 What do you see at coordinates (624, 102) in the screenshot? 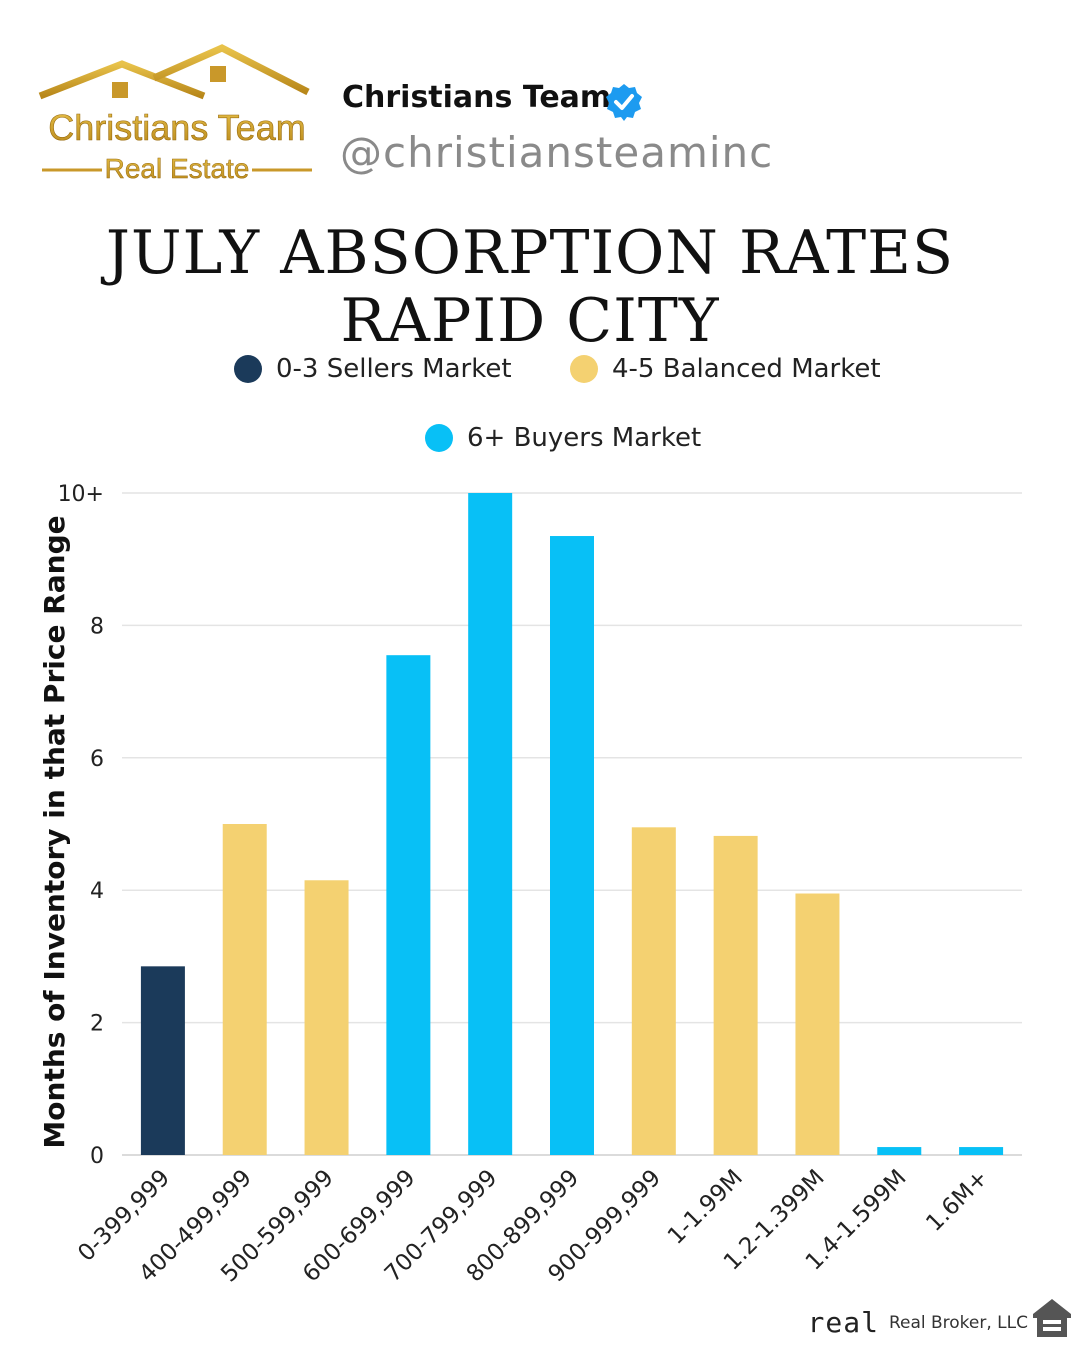
I see `verified-badge-icon` at bounding box center [624, 102].